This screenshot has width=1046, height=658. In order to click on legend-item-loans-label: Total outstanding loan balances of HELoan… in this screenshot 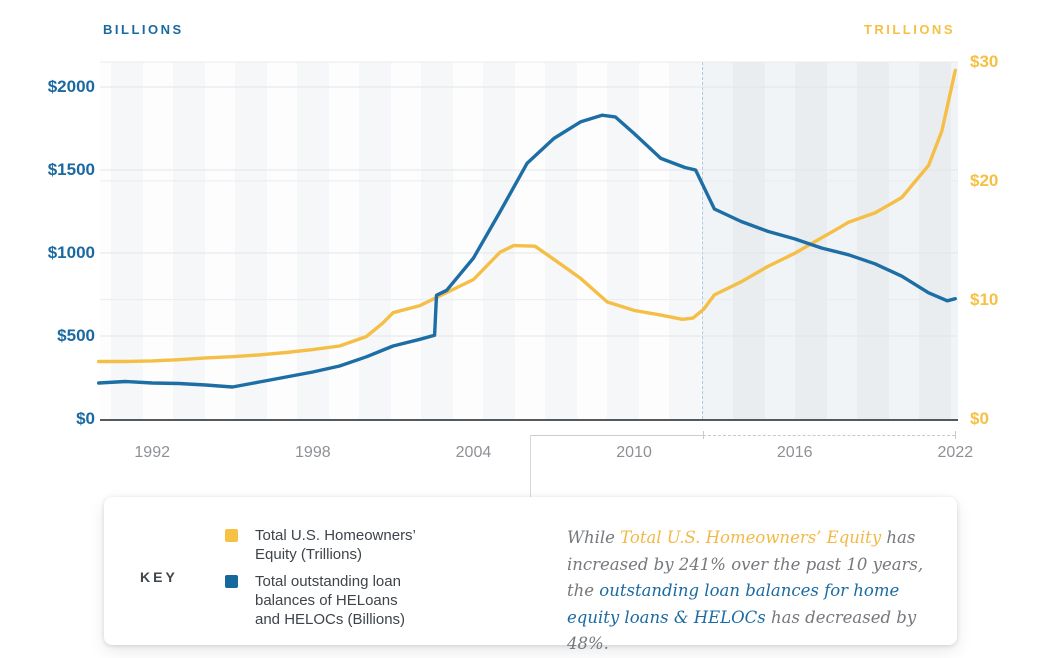, I will do `click(330, 600)`.